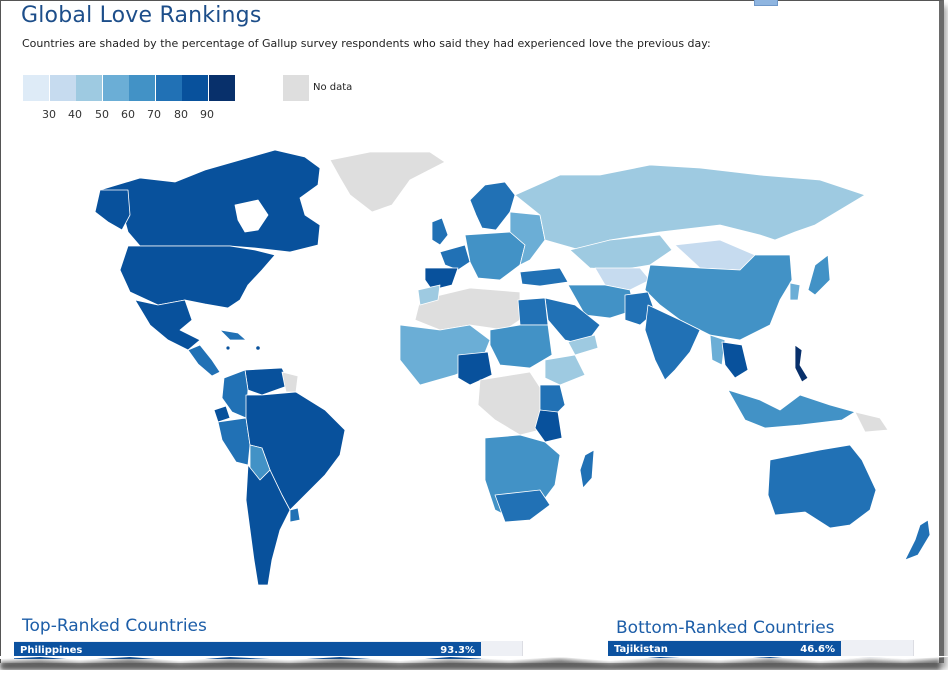 The width and height of the screenshot is (948, 683). I want to click on region-canada, so click(210, 201).